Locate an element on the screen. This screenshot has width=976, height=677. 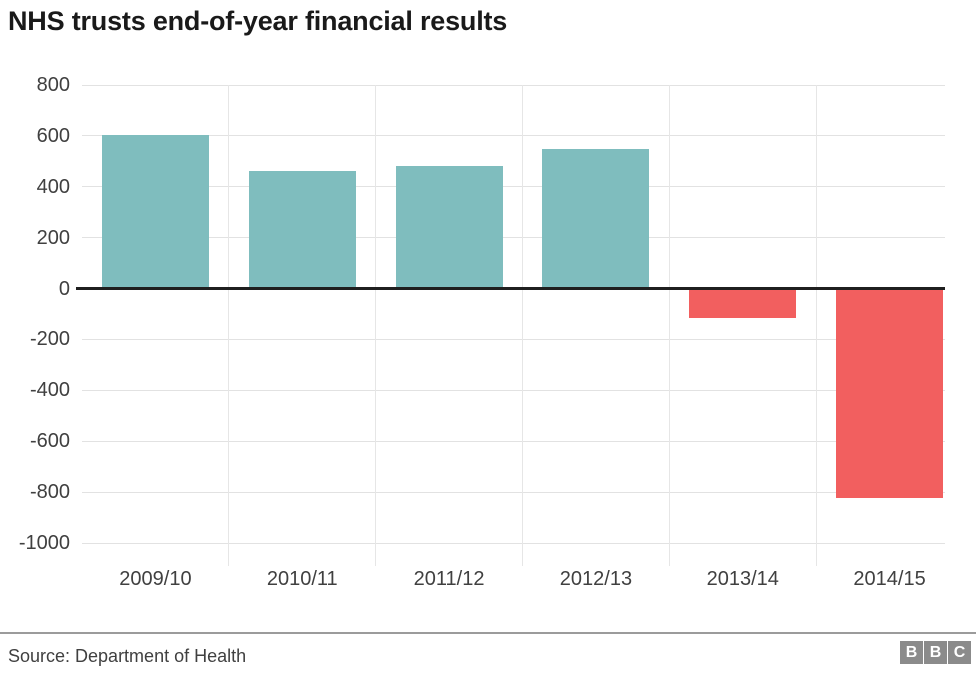
gridline--800 is located at coordinates (513, 492).